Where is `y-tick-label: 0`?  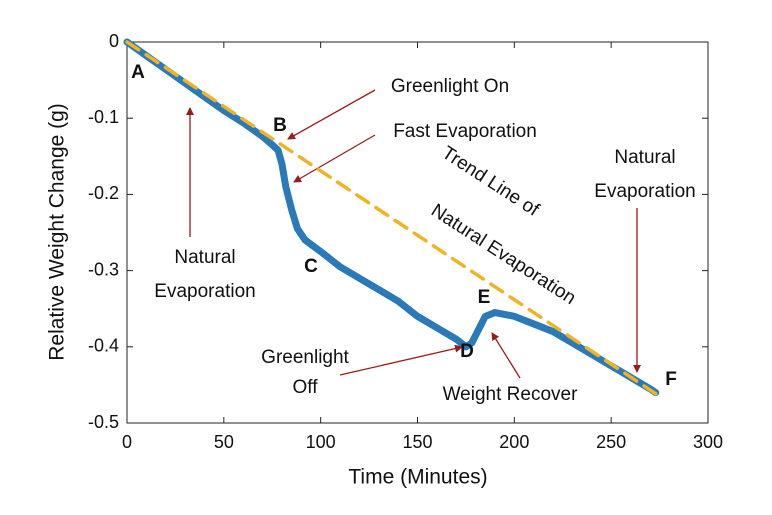 y-tick-label: 0 is located at coordinates (114, 41).